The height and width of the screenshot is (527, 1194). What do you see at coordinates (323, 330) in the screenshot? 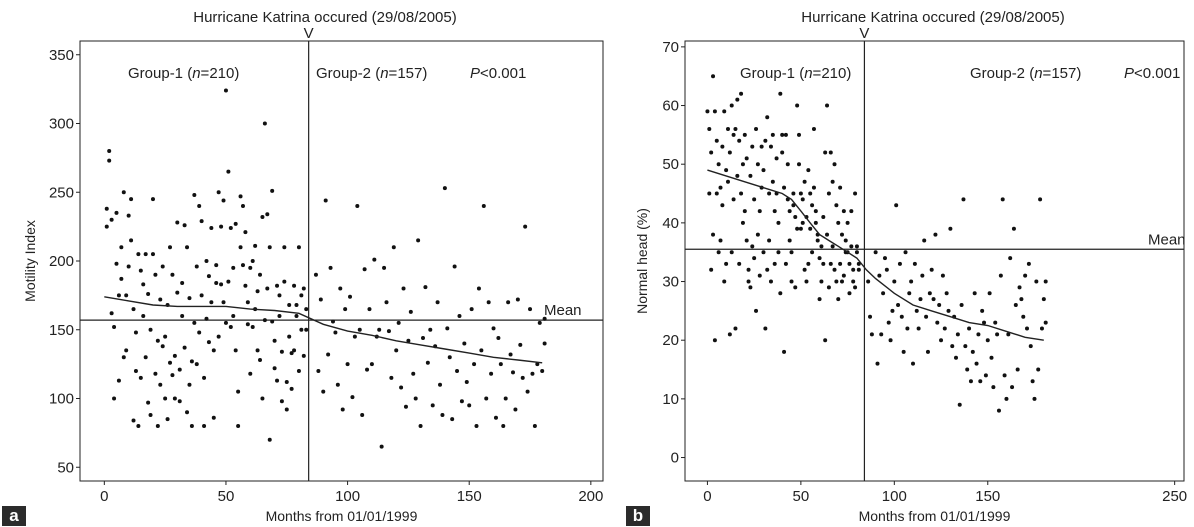
I see `trend-line` at bounding box center [323, 330].